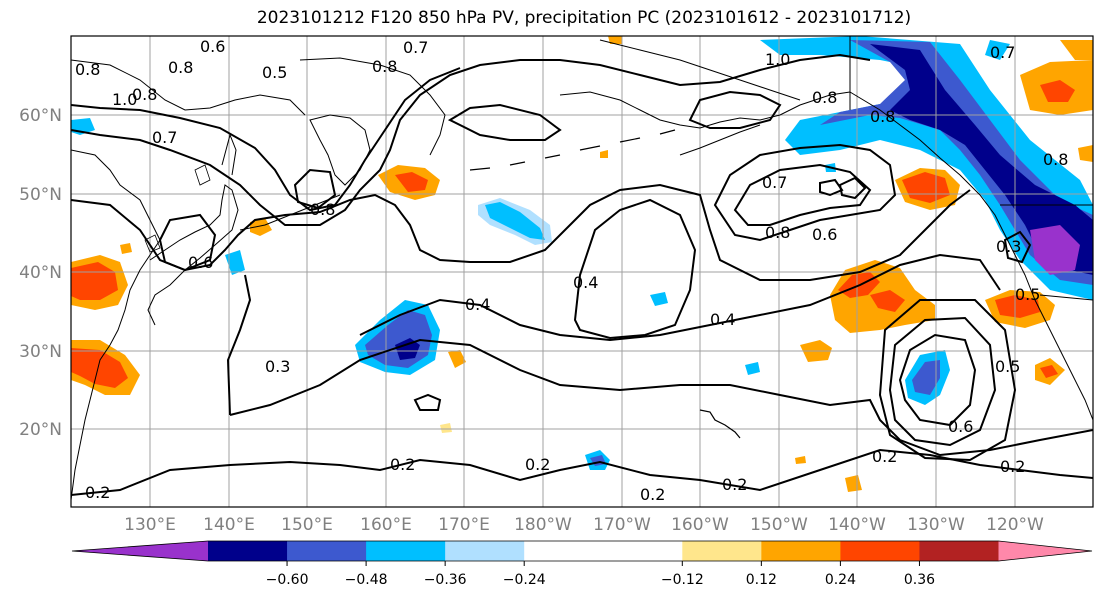 This screenshot has height=601, width=1105. What do you see at coordinates (1015, 525) in the screenshot?
I see `lon-label: 120°W` at bounding box center [1015, 525].